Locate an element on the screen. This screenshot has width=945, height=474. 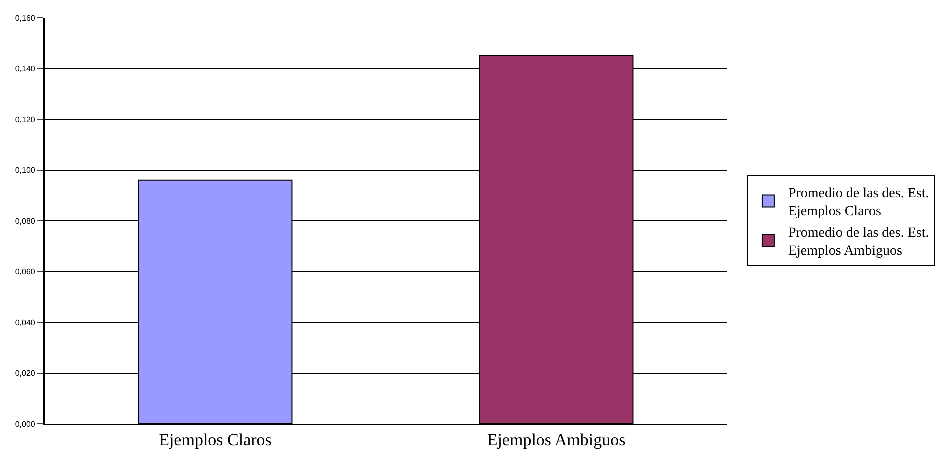
y-tick-label: 0,000 is located at coordinates (25, 424).